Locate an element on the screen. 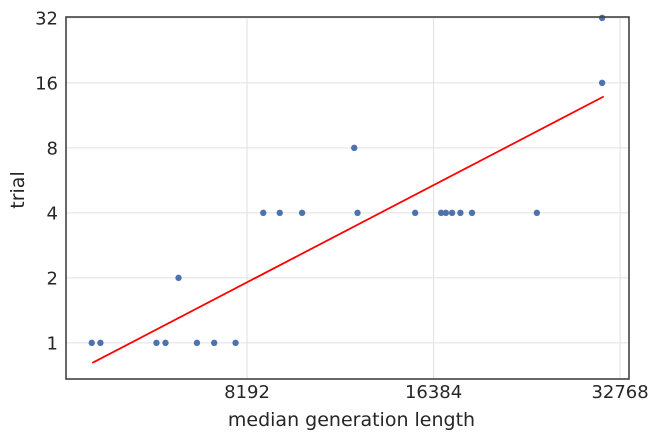 The width and height of the screenshot is (664, 443). y-axis-label: trial is located at coordinates (18, 189).